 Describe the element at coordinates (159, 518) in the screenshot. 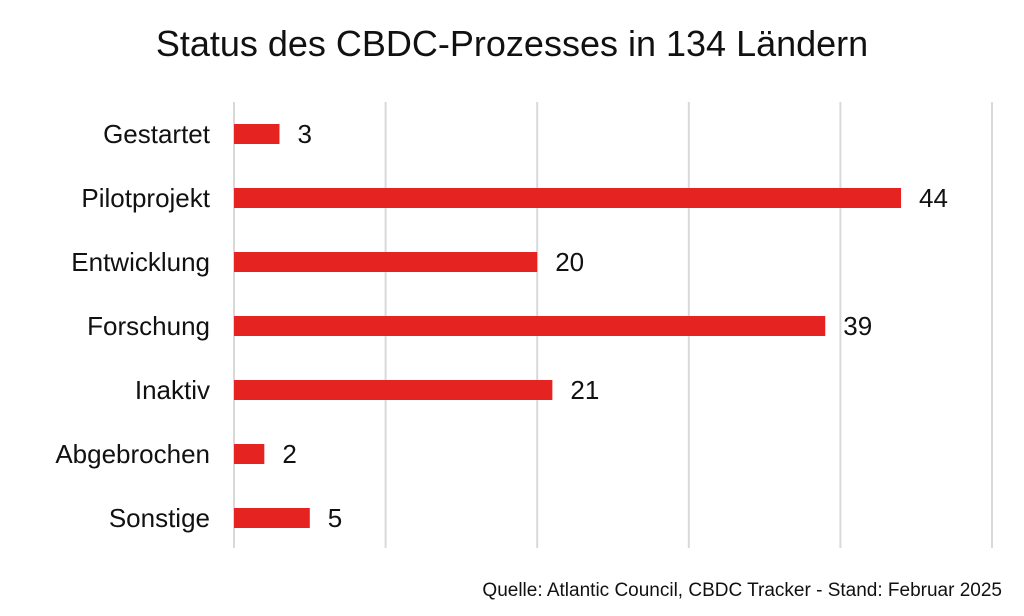

I see `category-label: Sonstige` at that location.